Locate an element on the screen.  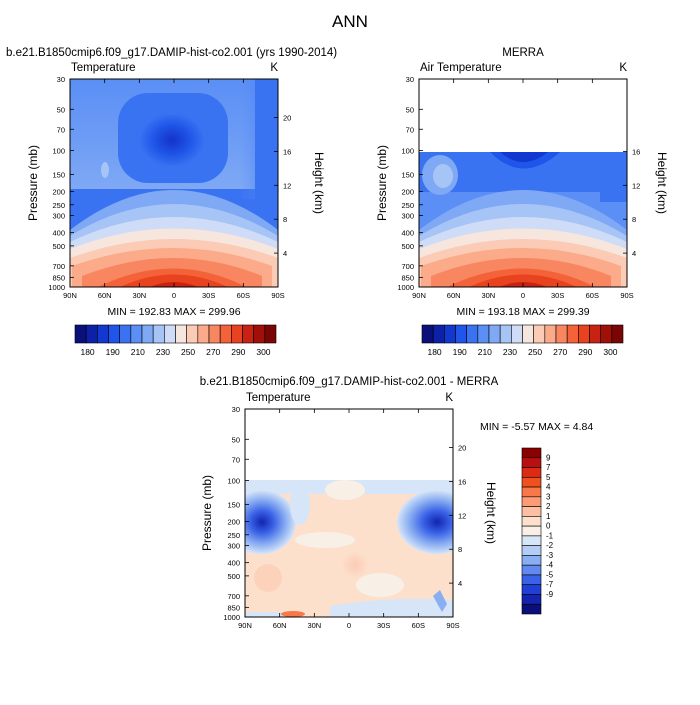
stats-text: MIN = 193.18 MAX = 299.39 is located at coordinates (522, 312).